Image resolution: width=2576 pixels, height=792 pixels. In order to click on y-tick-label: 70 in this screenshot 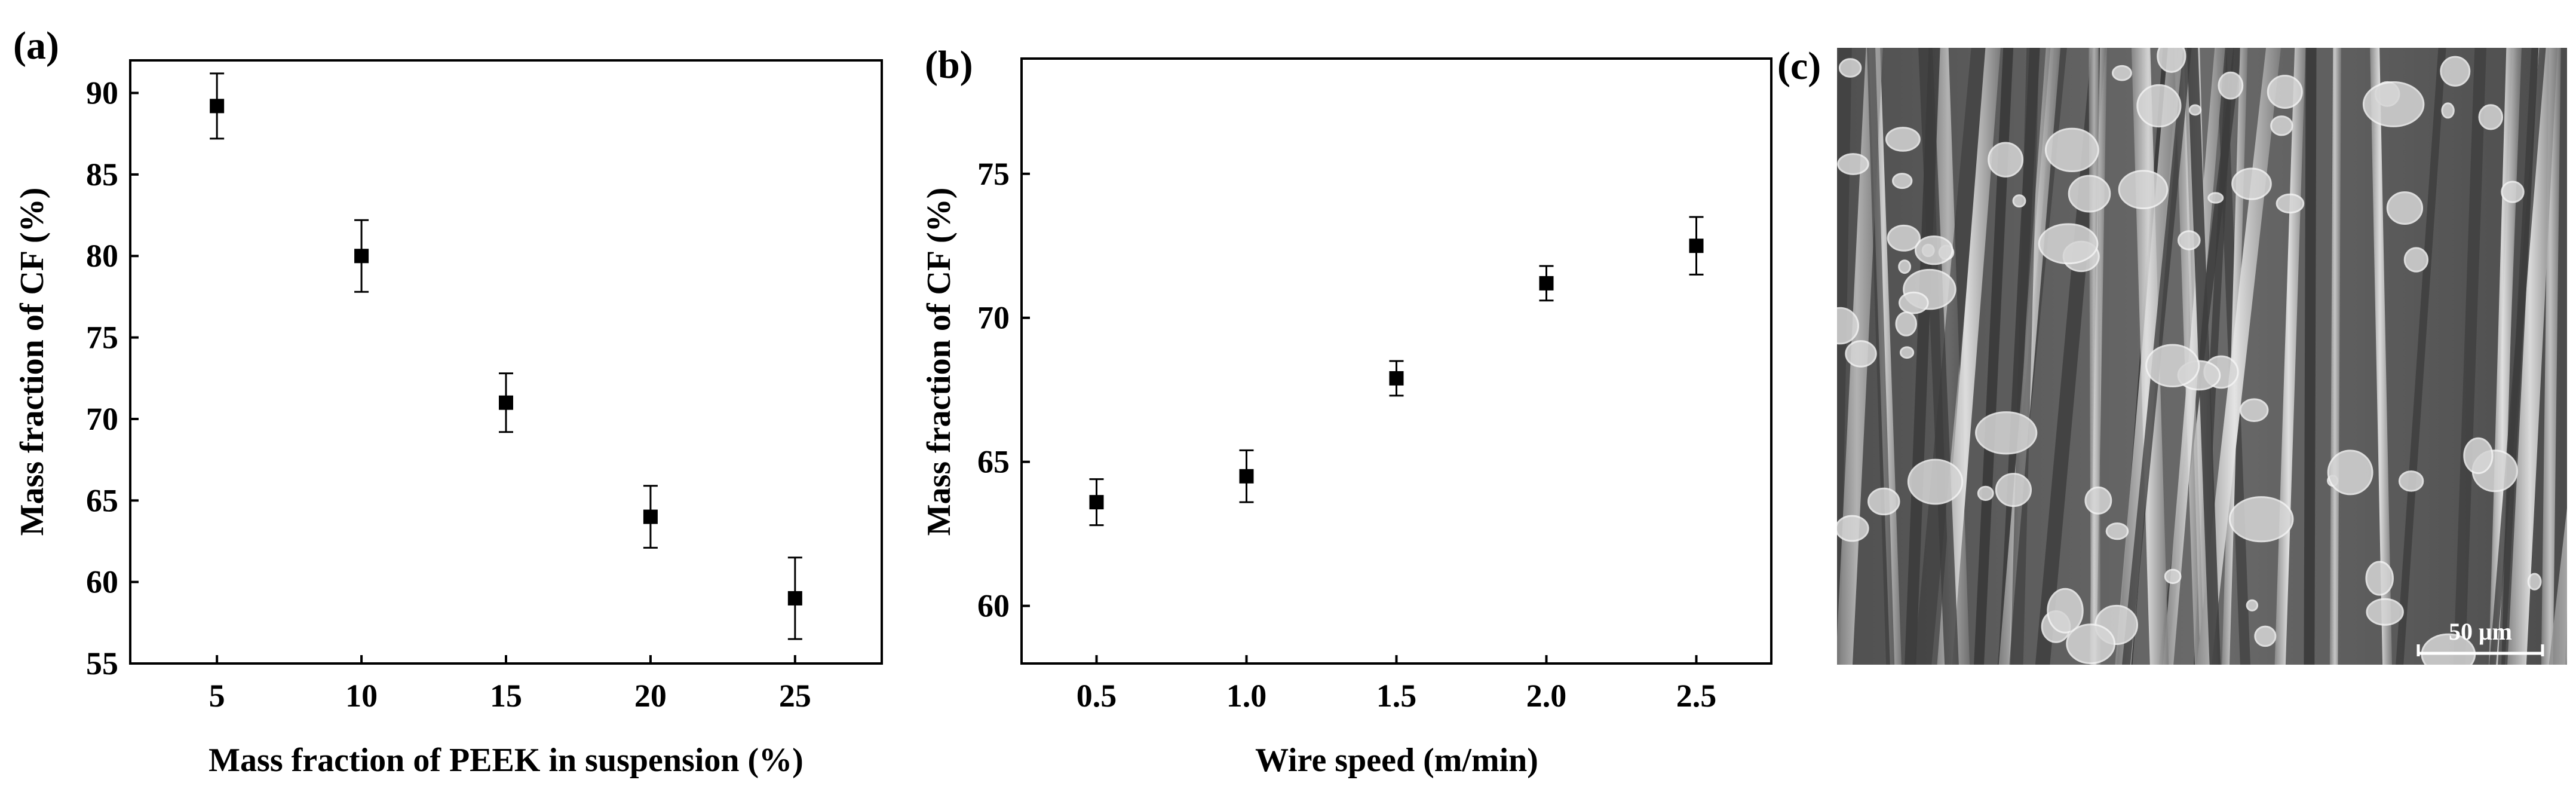, I will do `click(102, 419)`.